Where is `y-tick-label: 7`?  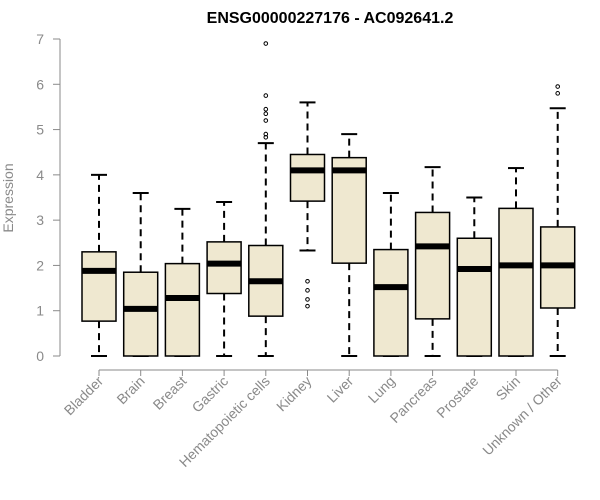
y-tick-label: 7 is located at coordinates (40, 39).